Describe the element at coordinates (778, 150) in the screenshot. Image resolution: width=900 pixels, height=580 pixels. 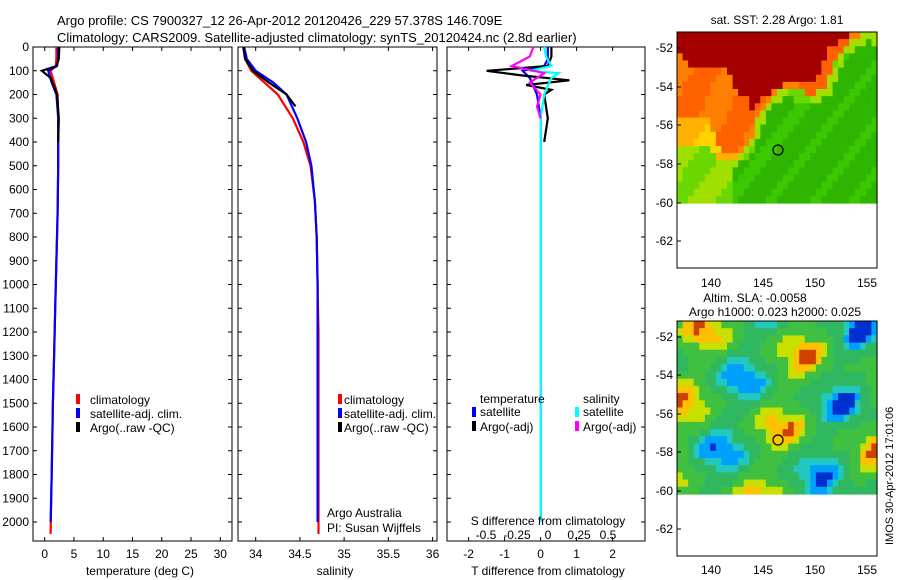
I see `argo-location-marker` at that location.